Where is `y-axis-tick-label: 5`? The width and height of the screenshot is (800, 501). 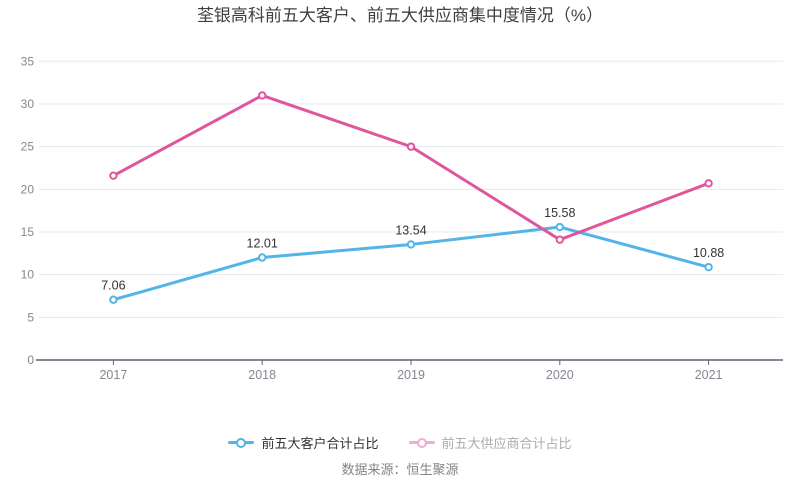 y-axis-tick-label: 5 is located at coordinates (30, 317).